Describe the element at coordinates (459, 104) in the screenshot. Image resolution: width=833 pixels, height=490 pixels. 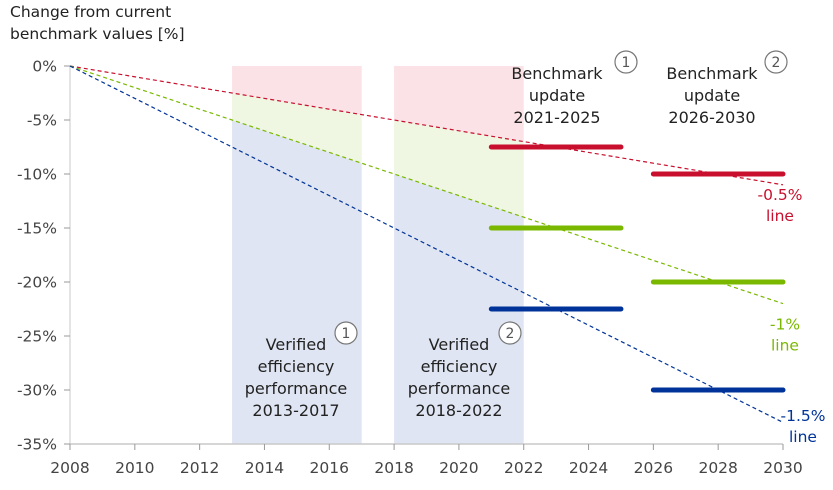
I see `period-2-band-red` at that location.